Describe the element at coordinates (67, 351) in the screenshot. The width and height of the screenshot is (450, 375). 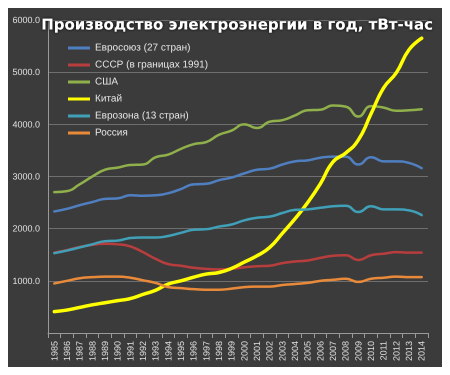
I see `x-tick-label: 1986` at that location.